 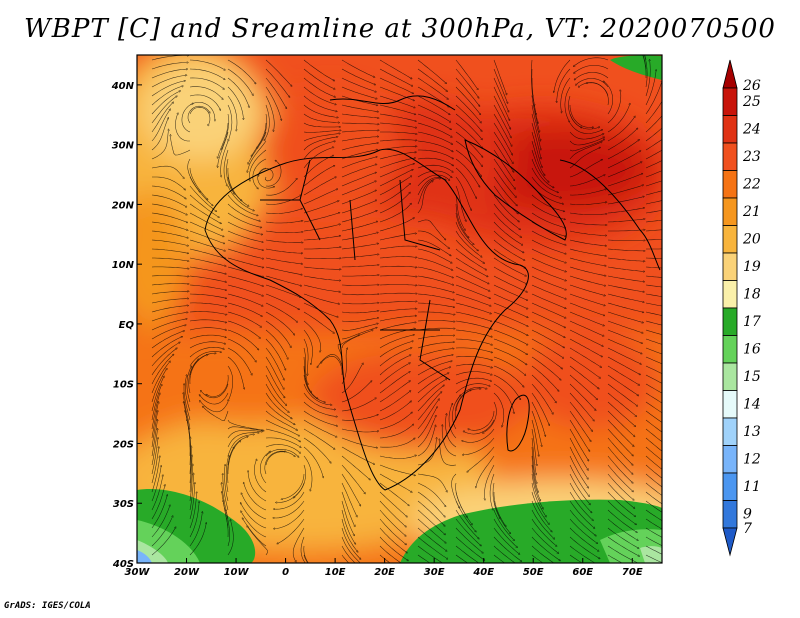 I want to click on colorbar-label: 18, so click(x=752, y=294).